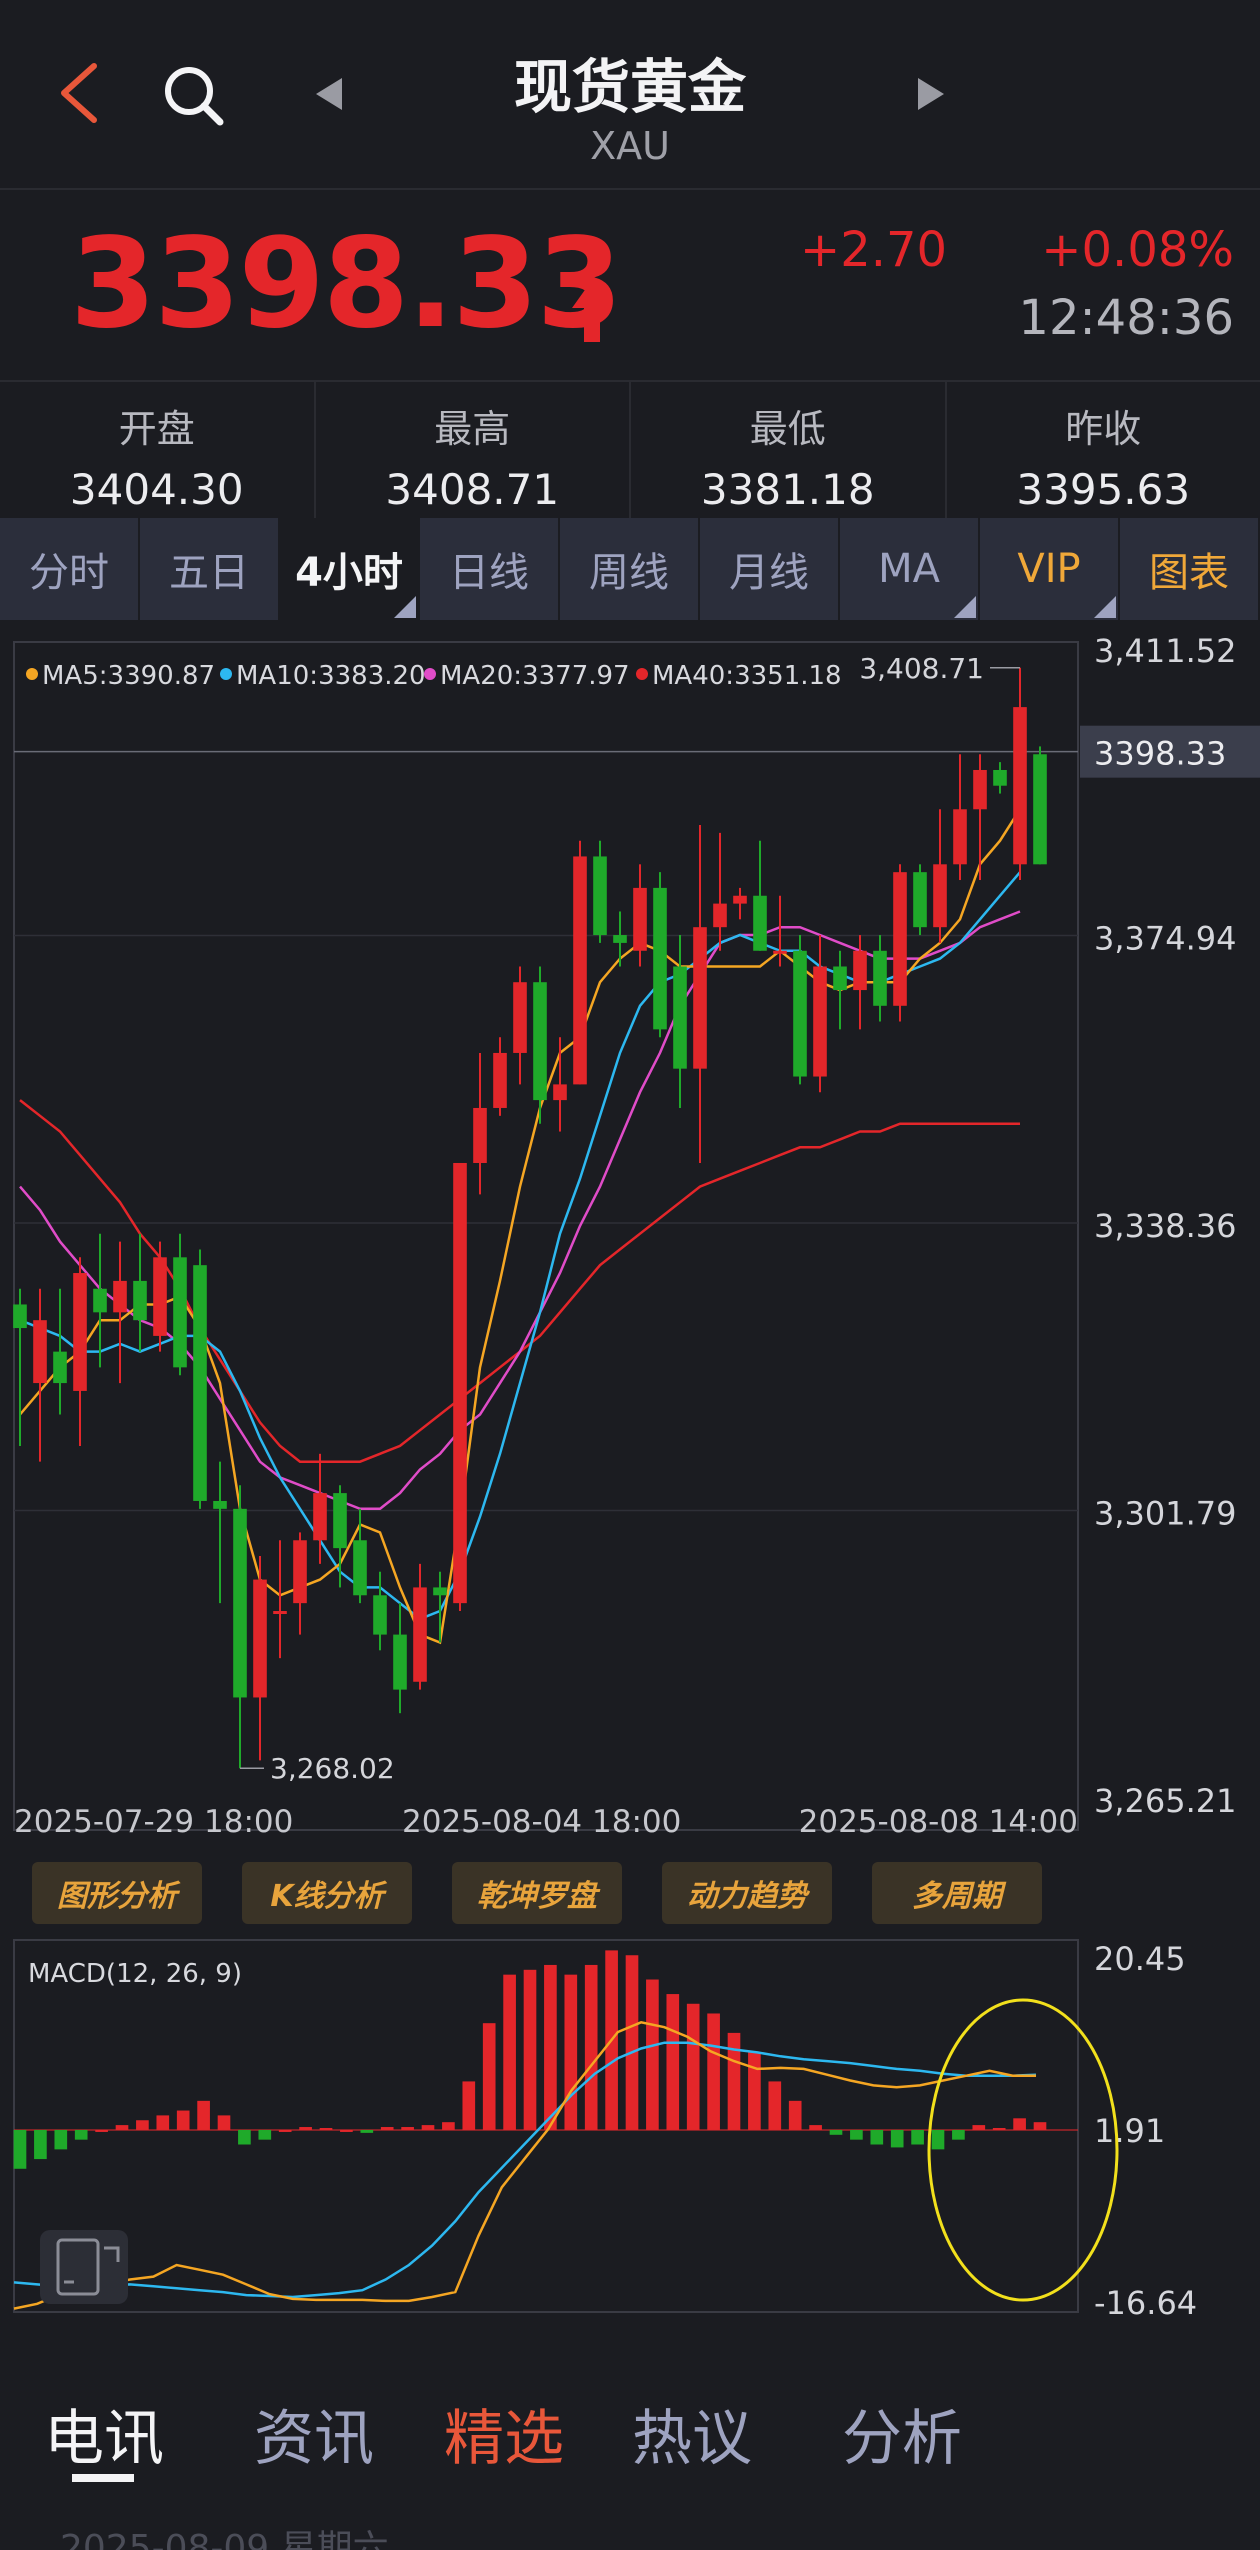 Image resolution: width=1260 pixels, height=2550 pixels. Describe the element at coordinates (630, 146) in the screenshot. I see `page-subtitle: XAU` at that location.